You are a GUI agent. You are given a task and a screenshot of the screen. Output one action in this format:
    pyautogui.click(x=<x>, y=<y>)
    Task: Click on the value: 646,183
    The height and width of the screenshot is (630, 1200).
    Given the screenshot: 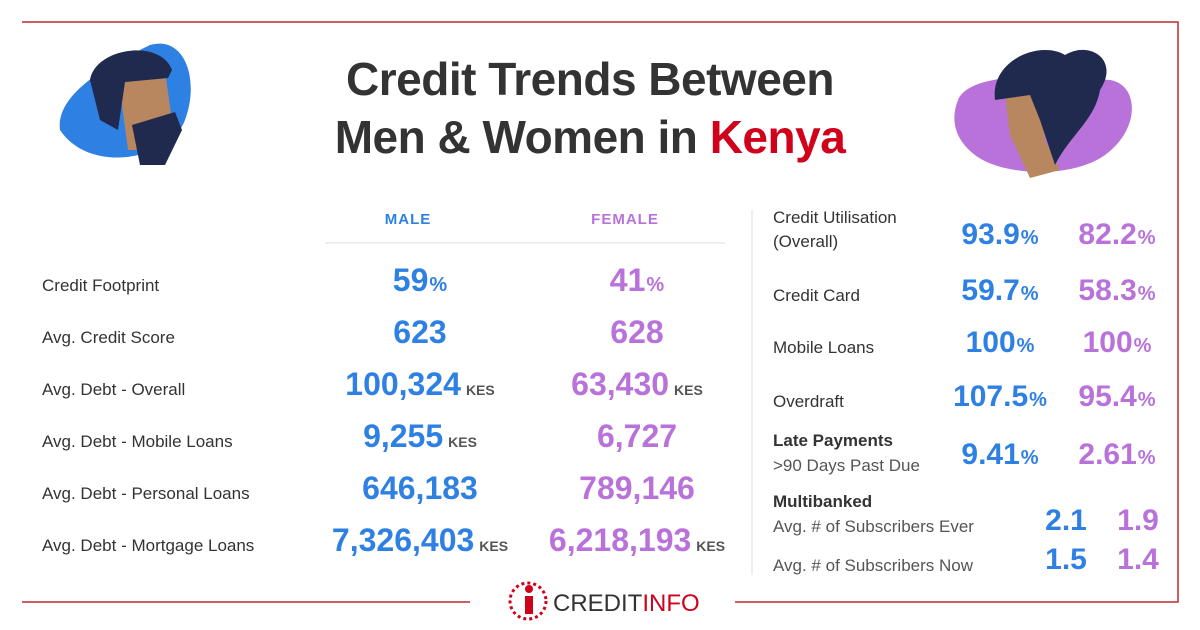 What is the action you would take?
    pyautogui.click(x=420, y=488)
    